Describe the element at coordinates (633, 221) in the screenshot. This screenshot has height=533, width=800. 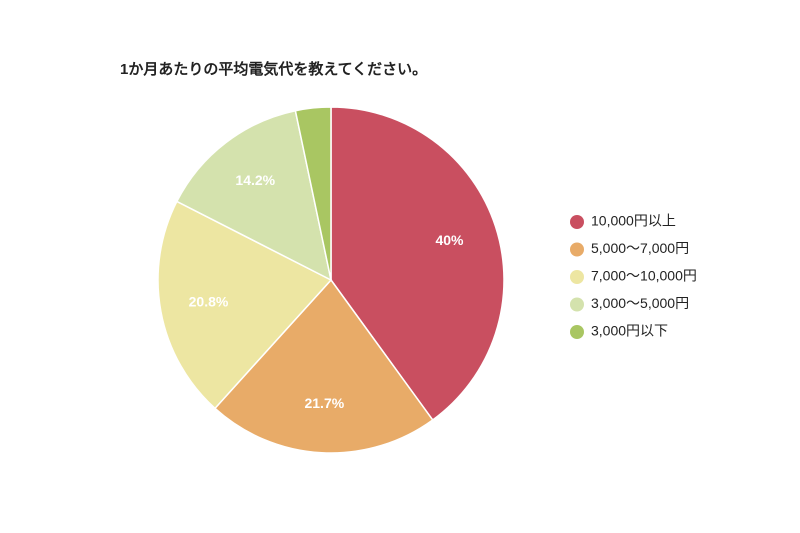
I see `legend-label: 10,000円以上` at that location.